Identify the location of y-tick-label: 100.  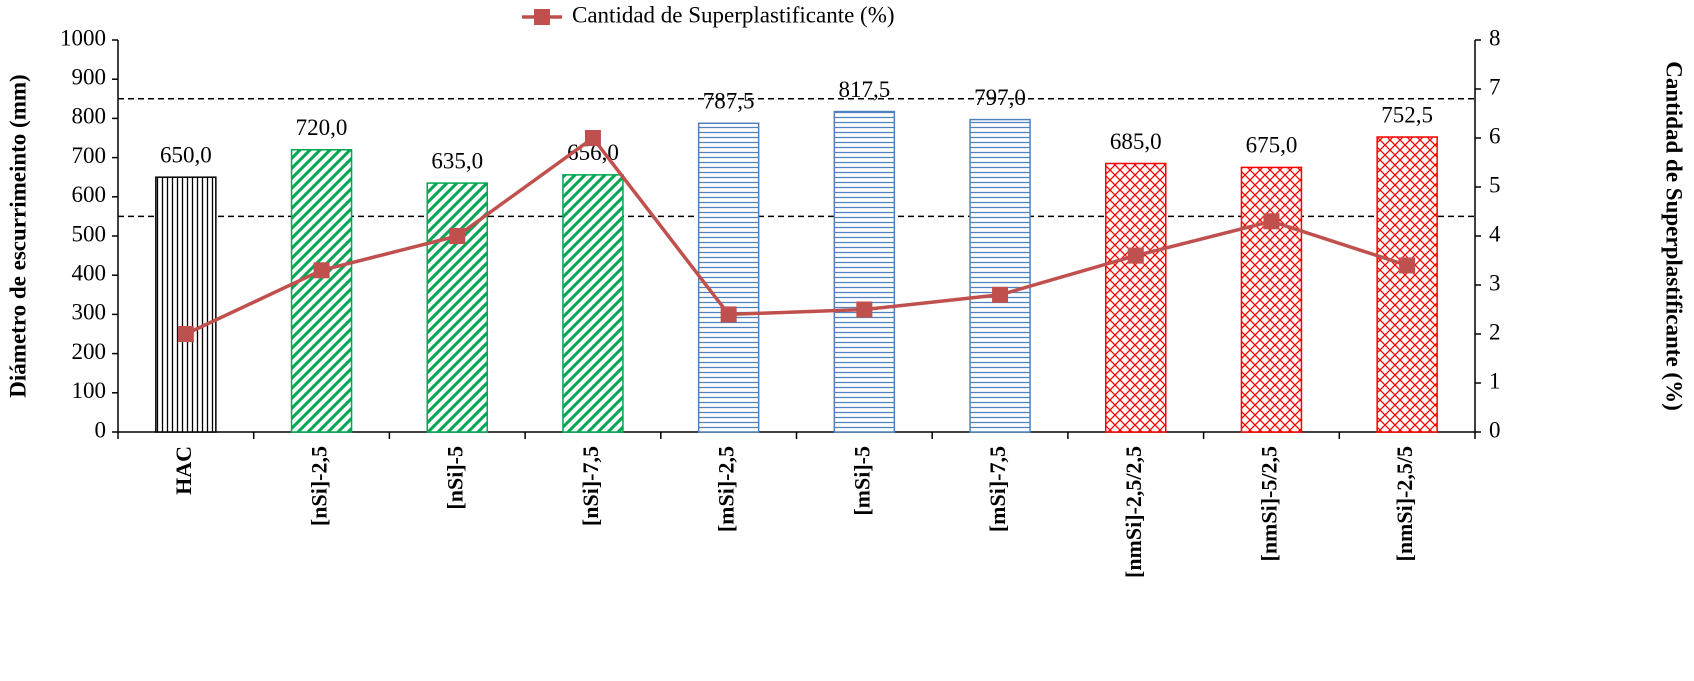
(89, 390).